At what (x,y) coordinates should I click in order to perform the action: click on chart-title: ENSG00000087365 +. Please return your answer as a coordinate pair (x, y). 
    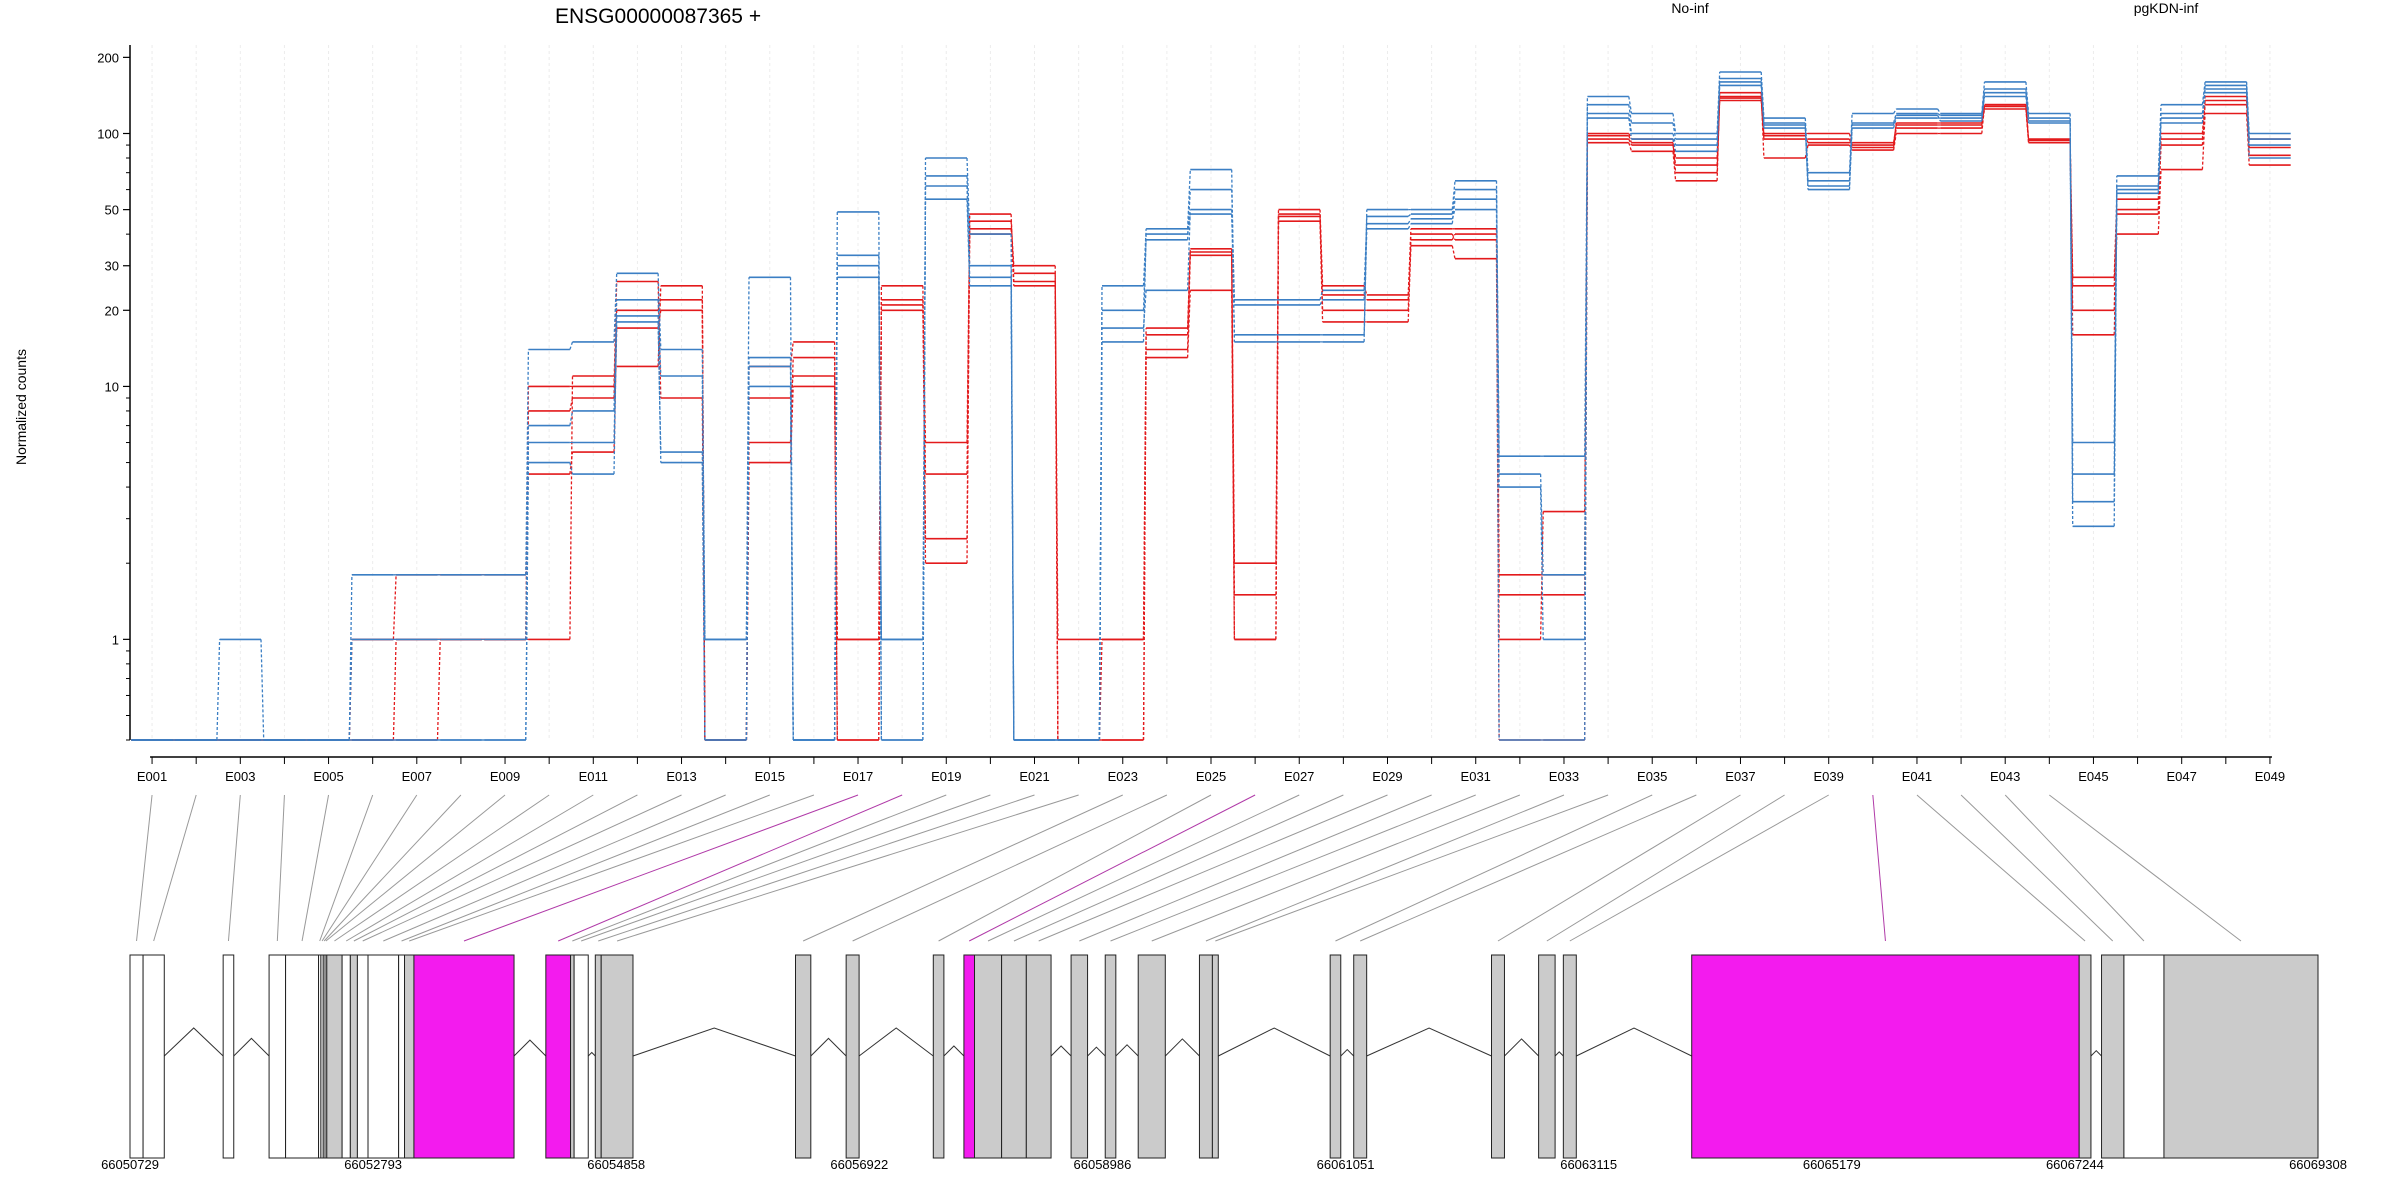
    Looking at the image, I should click on (658, 16).